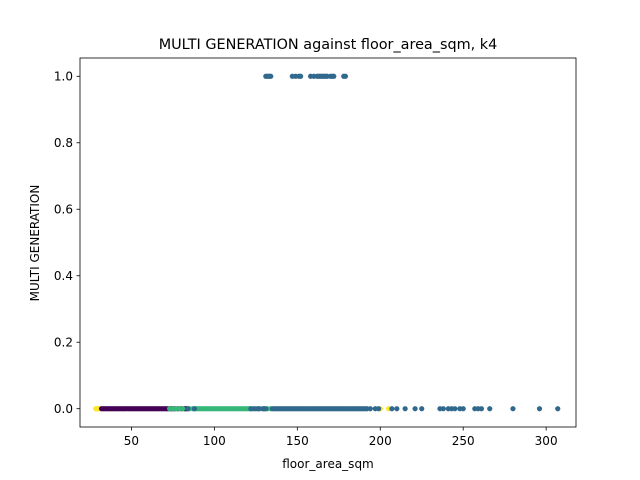  I want to click on x-tick-label: 100, so click(214, 441).